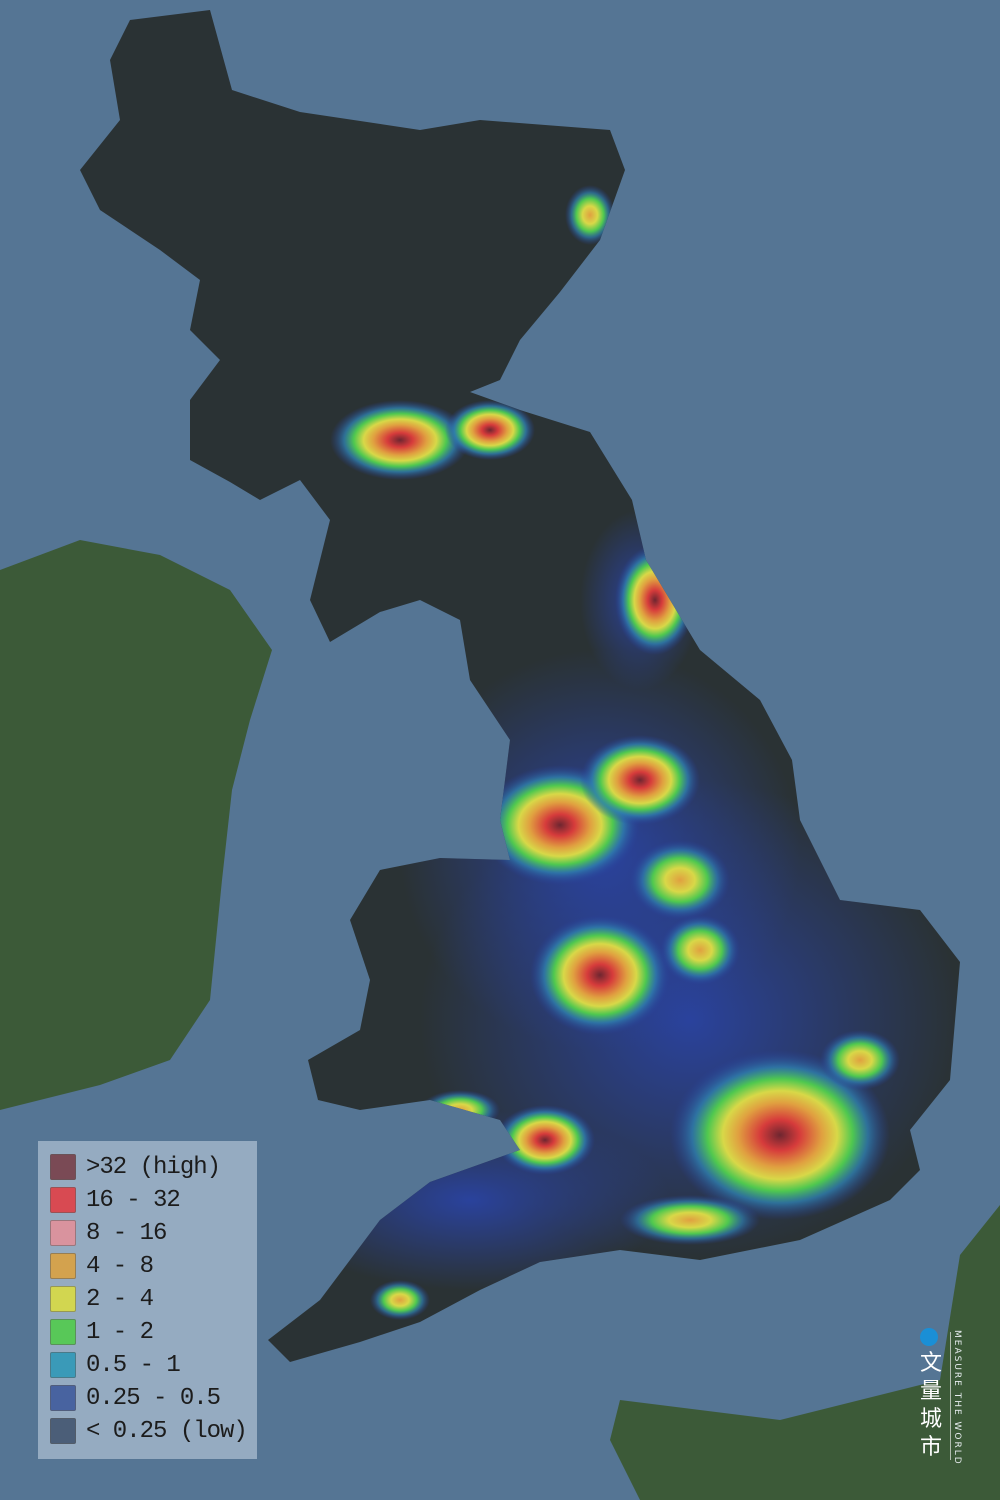  I want to click on legend-label: 16 - 32, so click(133, 1200).